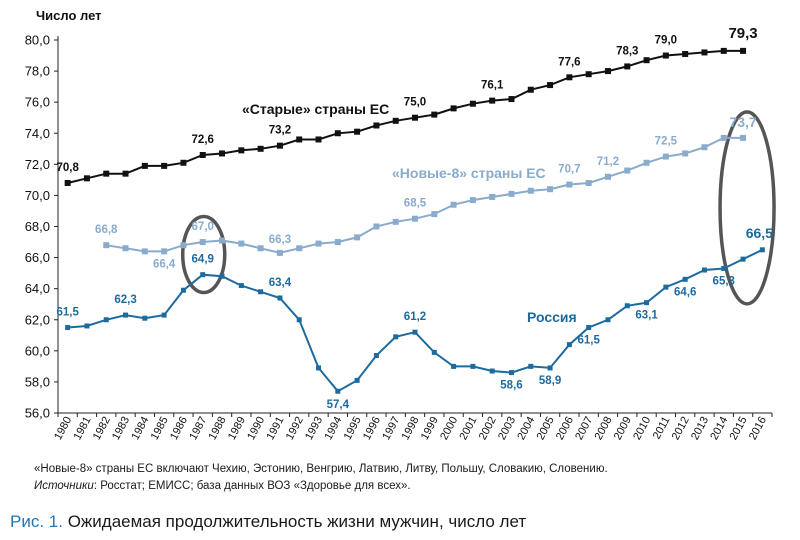 The height and width of the screenshot is (540, 800). I want to click on data-label: 73,2, so click(280, 131).